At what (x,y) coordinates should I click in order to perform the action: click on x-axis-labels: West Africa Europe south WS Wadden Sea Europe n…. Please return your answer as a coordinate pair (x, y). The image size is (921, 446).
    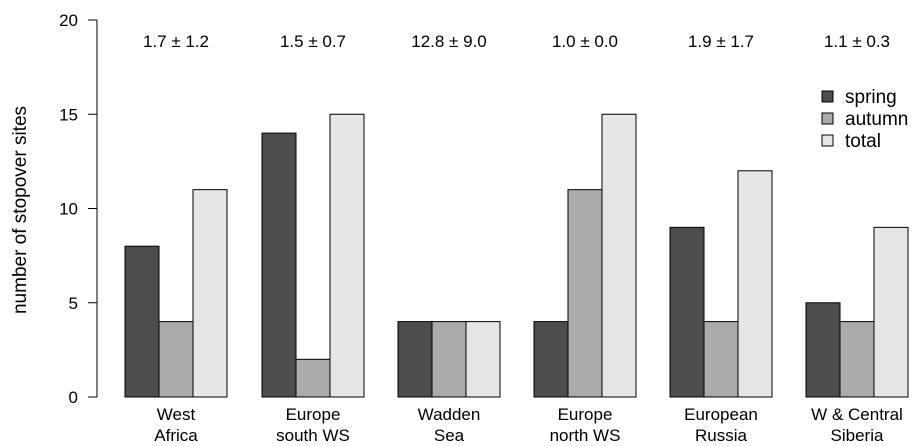
    Looking at the image, I should click on (528, 425).